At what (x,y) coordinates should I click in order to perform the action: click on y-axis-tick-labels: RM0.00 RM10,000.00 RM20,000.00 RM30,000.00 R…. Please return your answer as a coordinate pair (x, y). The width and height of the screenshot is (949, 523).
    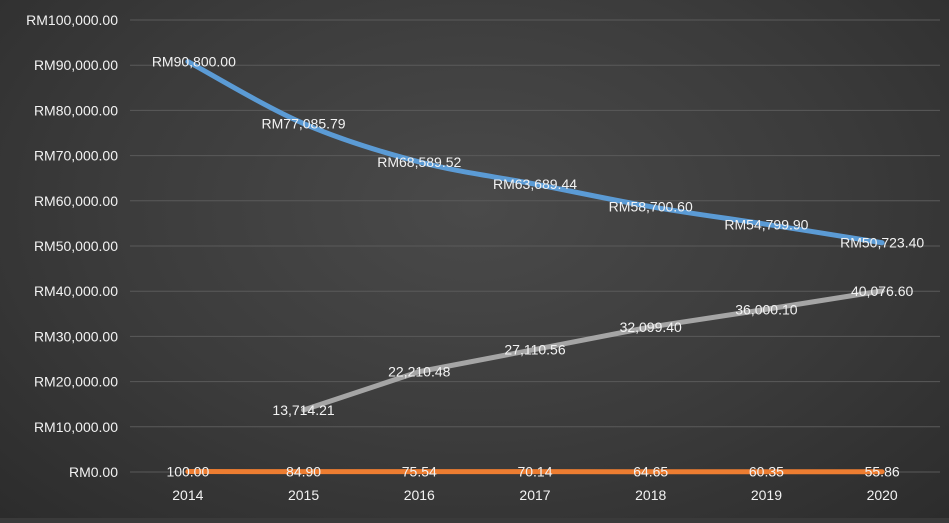
    Looking at the image, I should click on (72, 246).